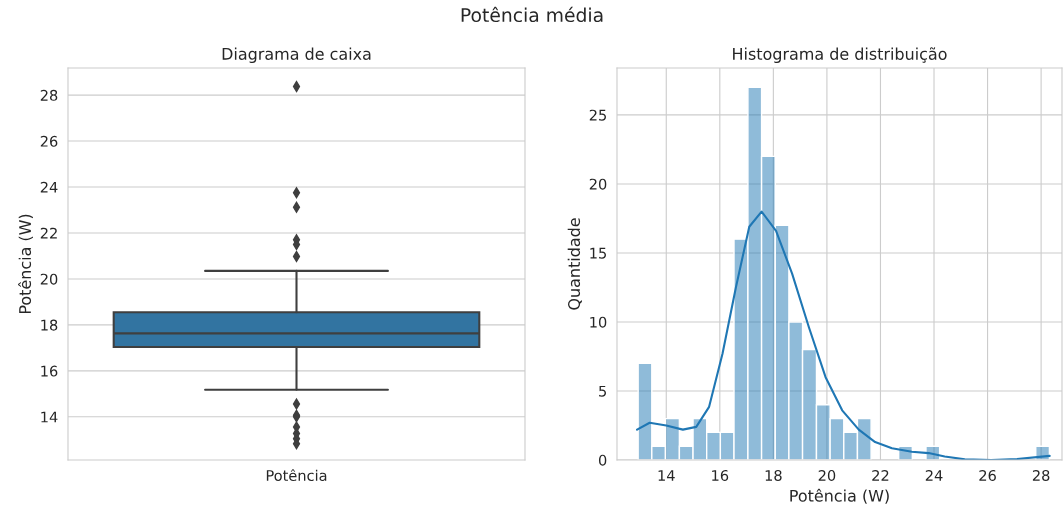 The width and height of the screenshot is (1064, 507). What do you see at coordinates (597, 115) in the screenshot?
I see `y-tick-label: 25` at bounding box center [597, 115].